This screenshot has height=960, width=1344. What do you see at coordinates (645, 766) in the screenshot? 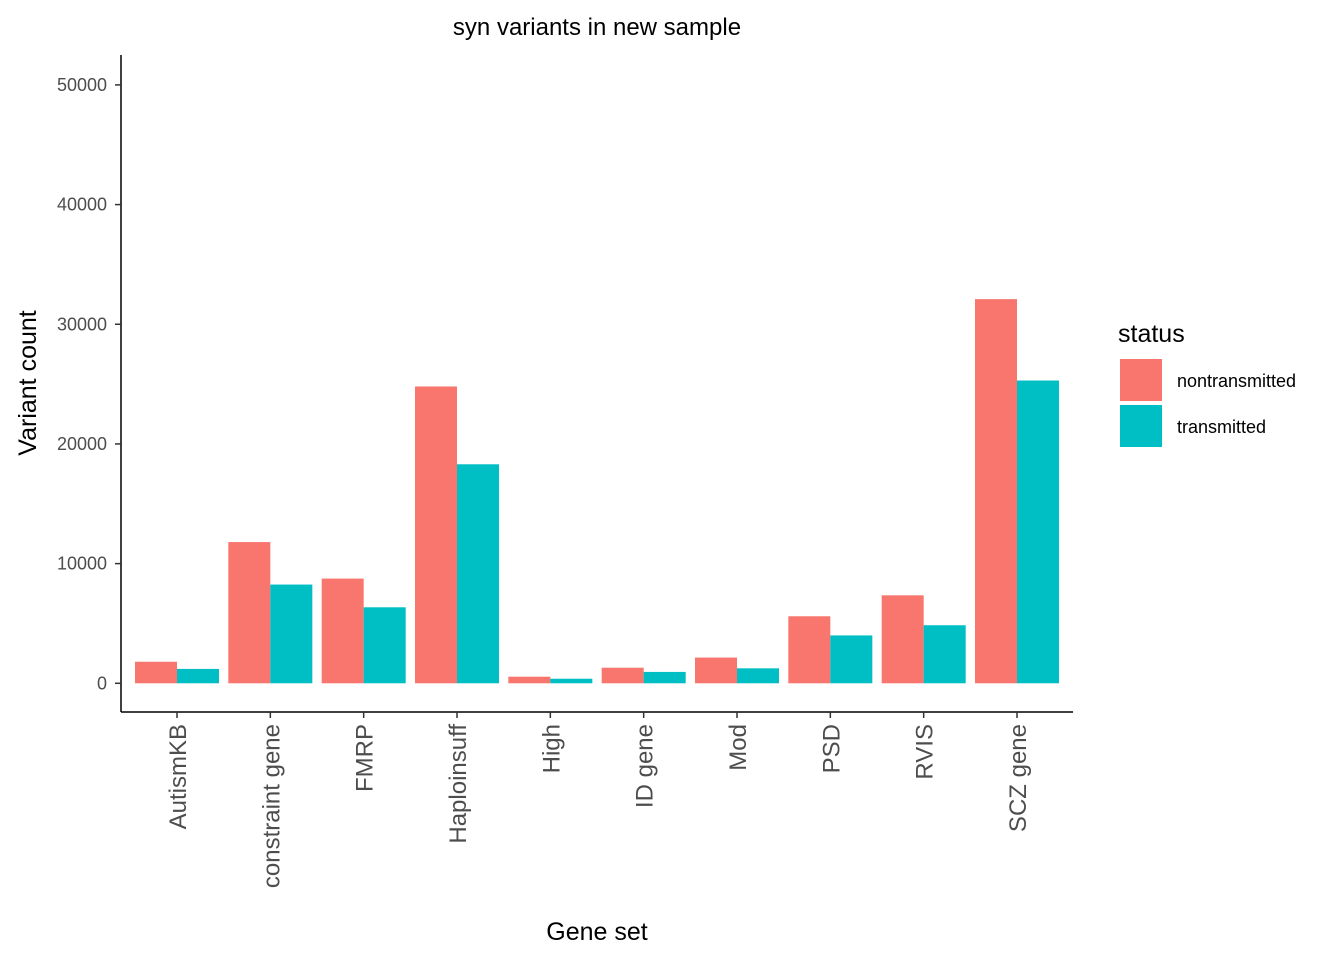
I see `x-tick-label-5: ID gene` at bounding box center [645, 766].